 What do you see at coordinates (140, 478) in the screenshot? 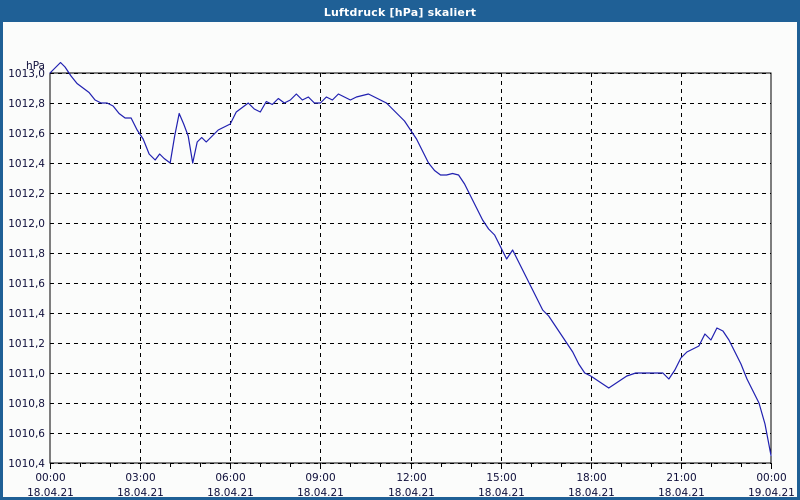
I see `x-axis-time-label: 03:00` at bounding box center [140, 478].